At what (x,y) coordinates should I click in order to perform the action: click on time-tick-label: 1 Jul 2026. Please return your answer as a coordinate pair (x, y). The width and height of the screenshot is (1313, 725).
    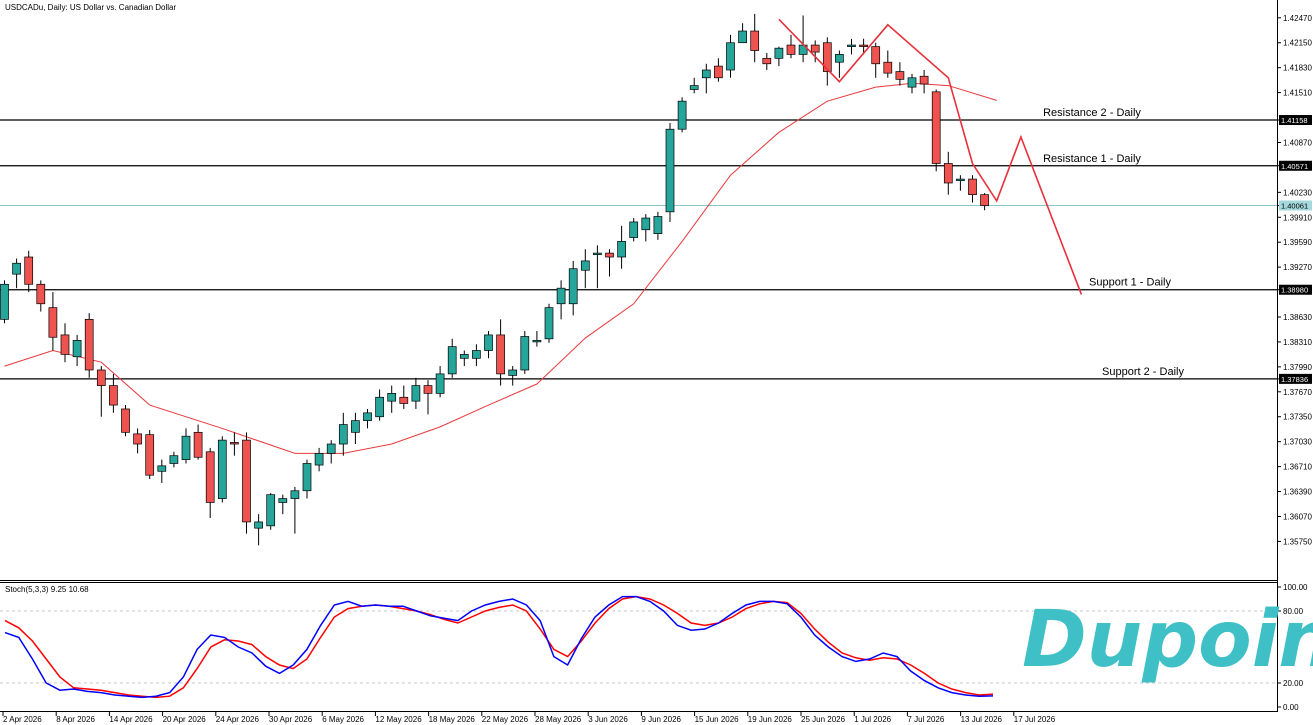
    Looking at the image, I should click on (872, 719).